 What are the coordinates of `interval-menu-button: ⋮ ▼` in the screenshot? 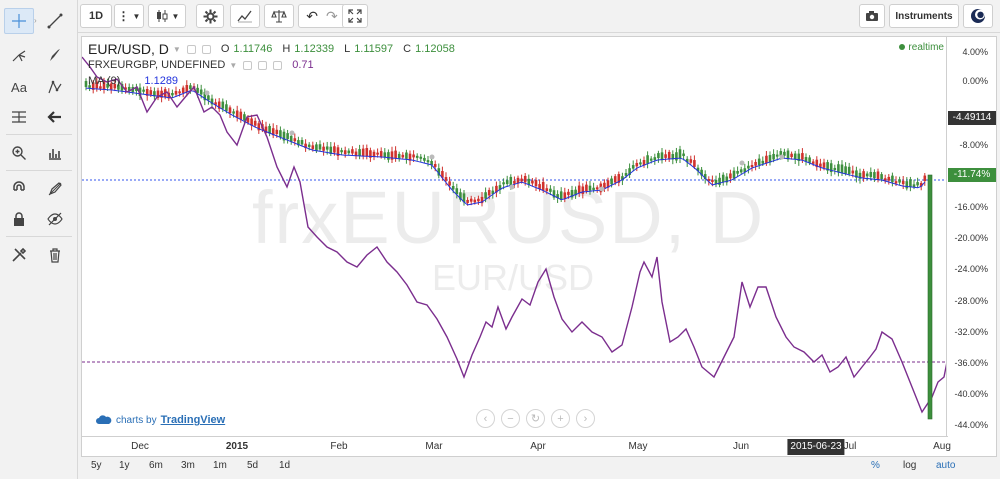 It's located at (129, 16).